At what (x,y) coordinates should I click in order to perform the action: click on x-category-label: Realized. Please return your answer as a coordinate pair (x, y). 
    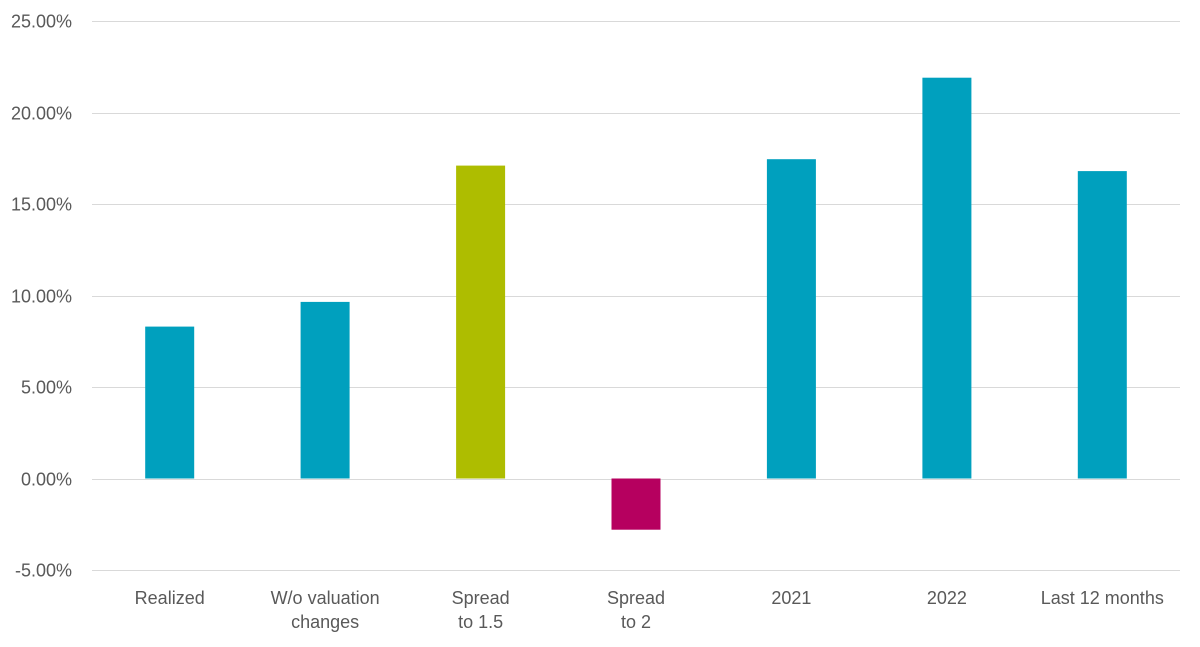
    Looking at the image, I should click on (170, 598).